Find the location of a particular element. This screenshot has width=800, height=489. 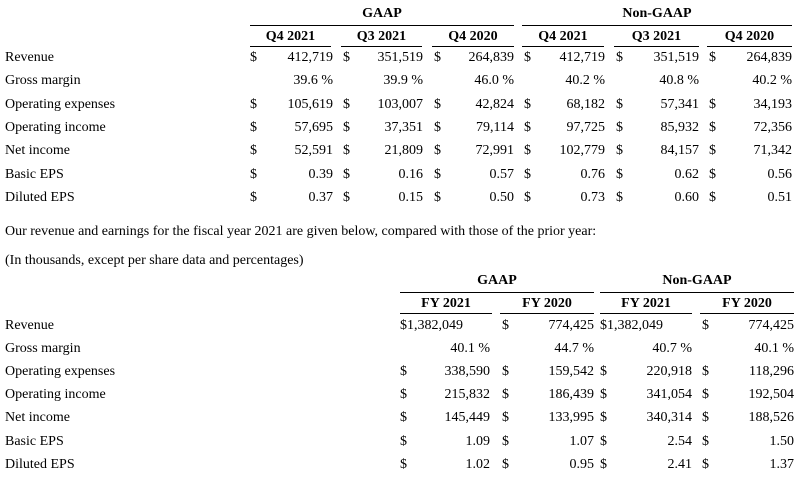

currency-symbol: $1,382,049 is located at coordinates (631, 325).